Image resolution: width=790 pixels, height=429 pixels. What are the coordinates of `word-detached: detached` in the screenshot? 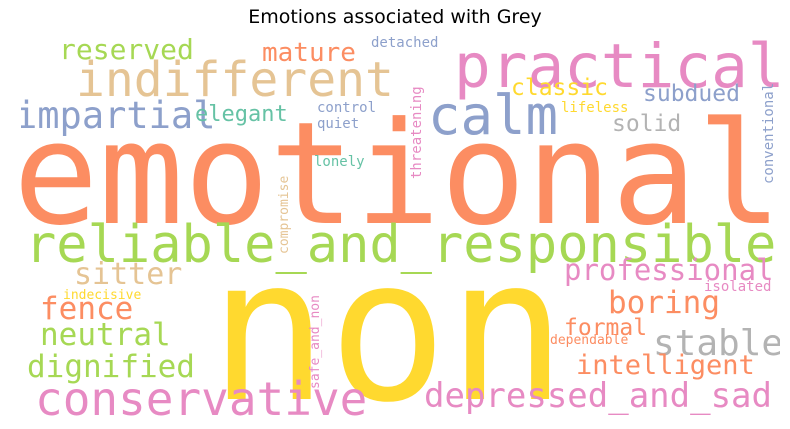 It's located at (405, 43).